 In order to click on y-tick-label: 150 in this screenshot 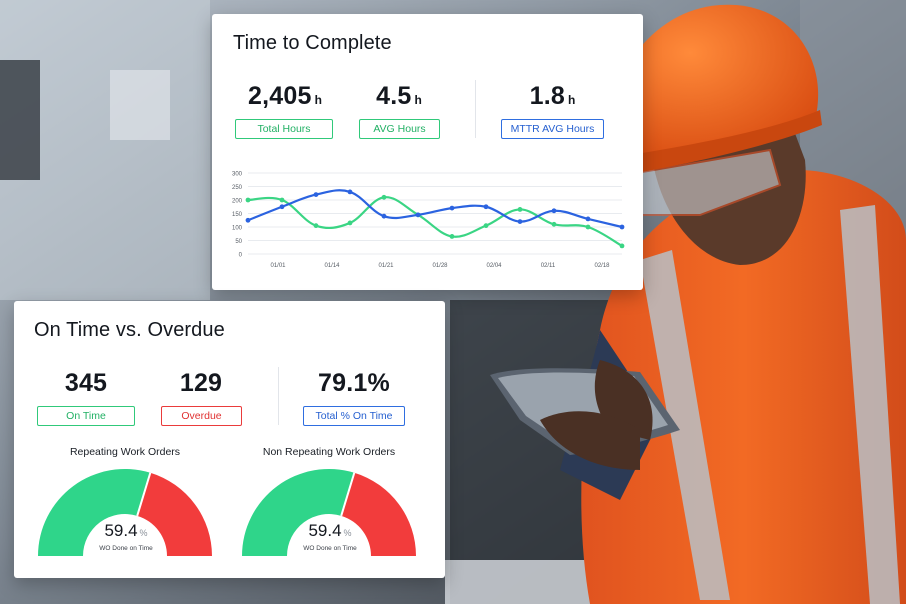, I will do `click(237, 215)`.